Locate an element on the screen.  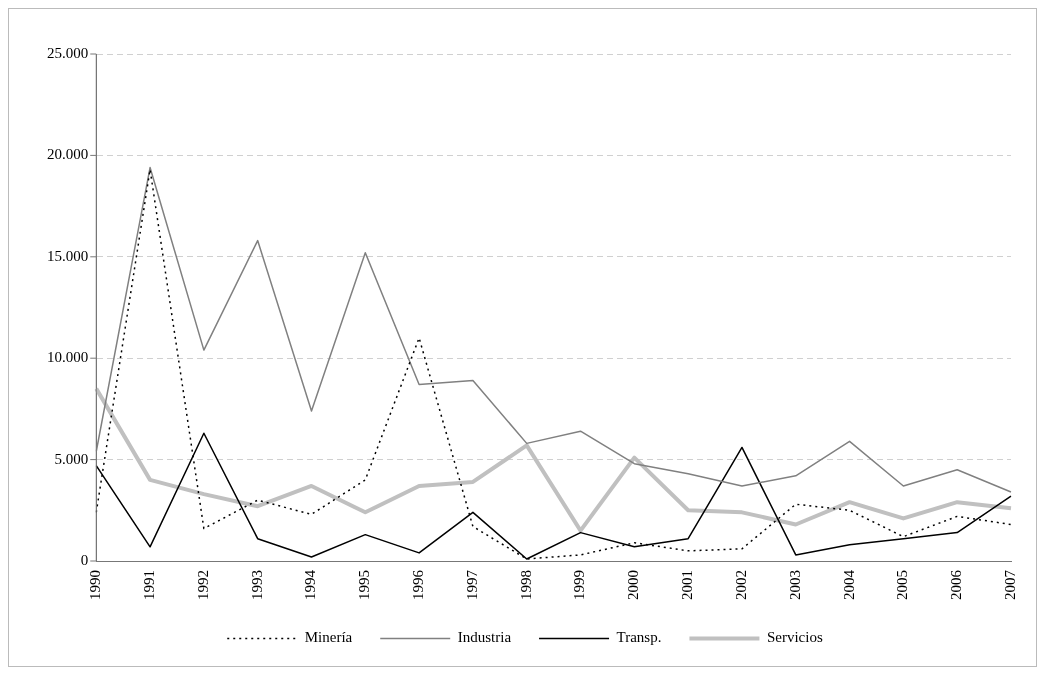
y-tick-label: 25.000 is located at coordinates (68, 52).